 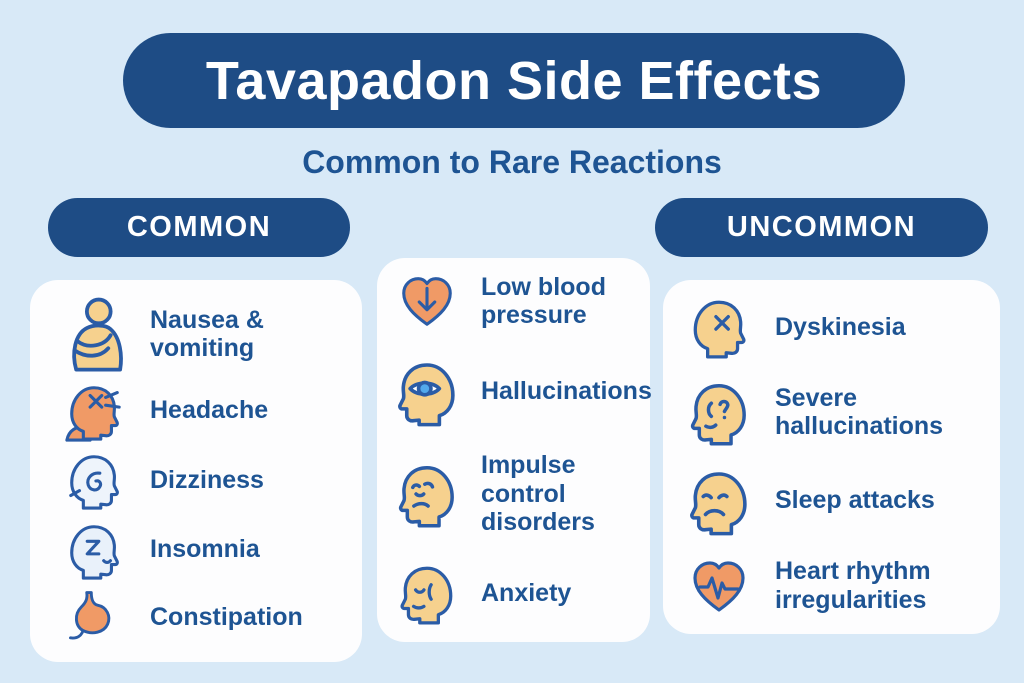 What do you see at coordinates (226, 616) in the screenshot?
I see `item-label: Constipation` at bounding box center [226, 616].